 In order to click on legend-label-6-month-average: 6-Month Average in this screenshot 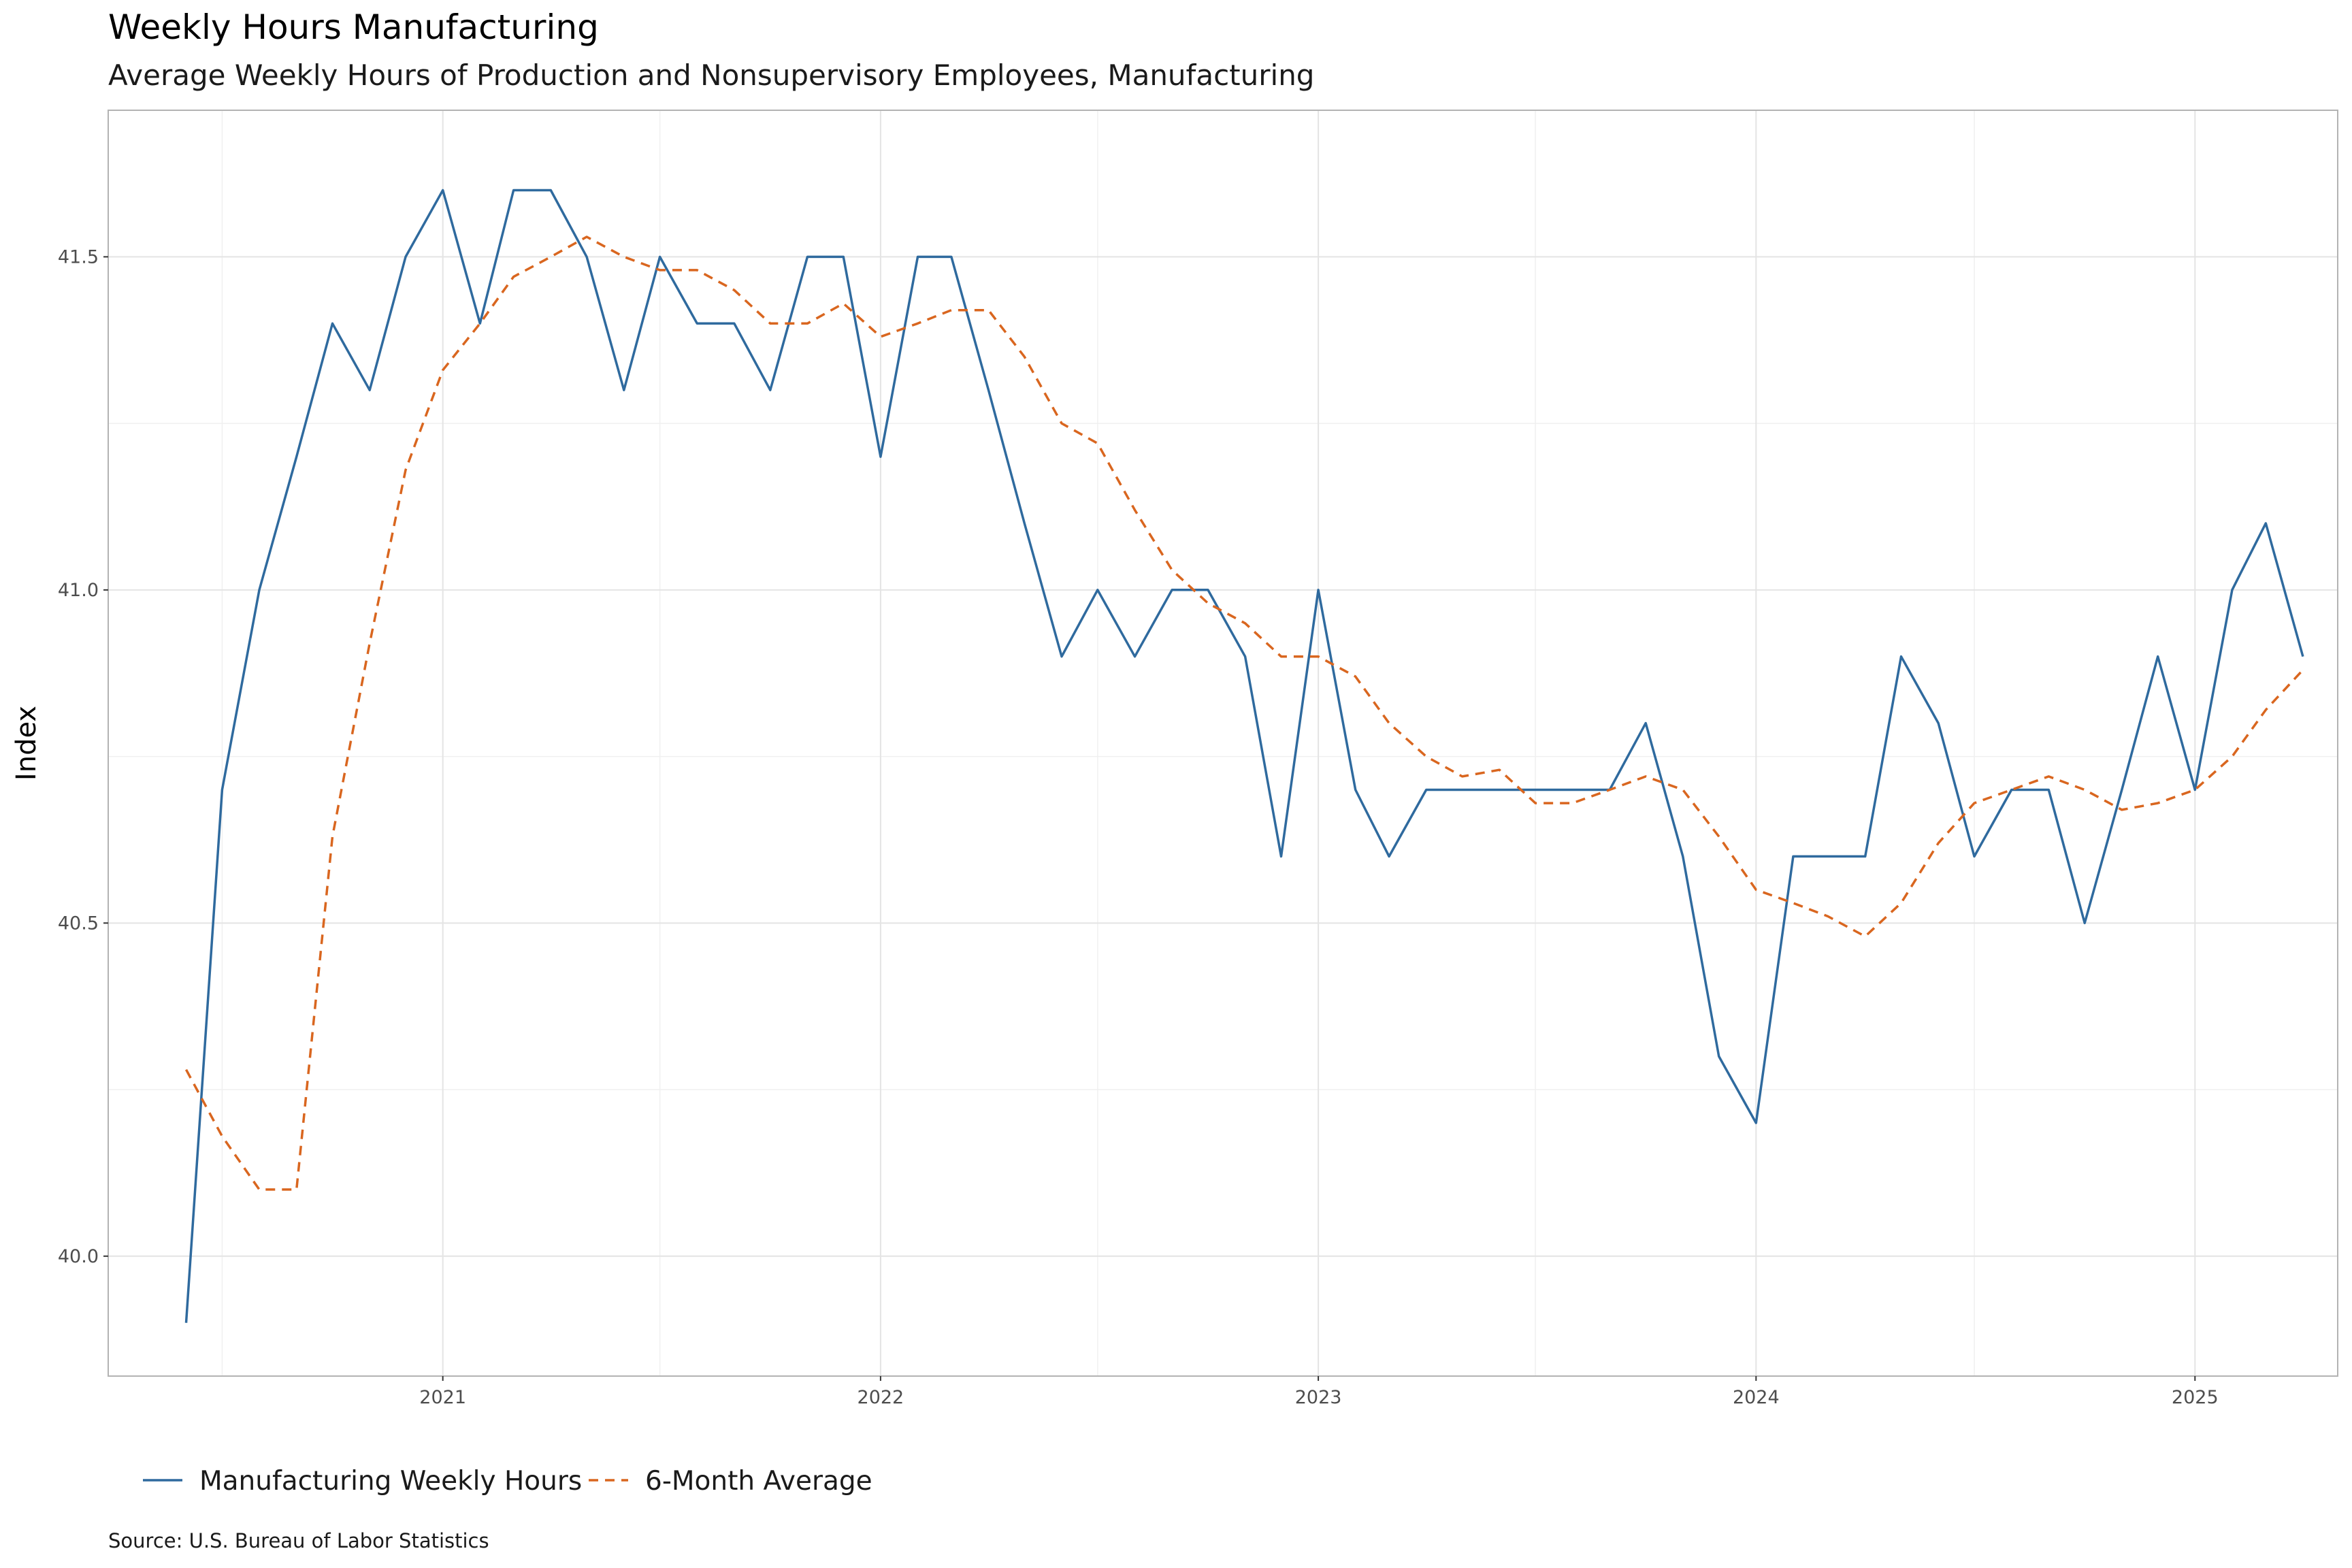, I will do `click(759, 1482)`.